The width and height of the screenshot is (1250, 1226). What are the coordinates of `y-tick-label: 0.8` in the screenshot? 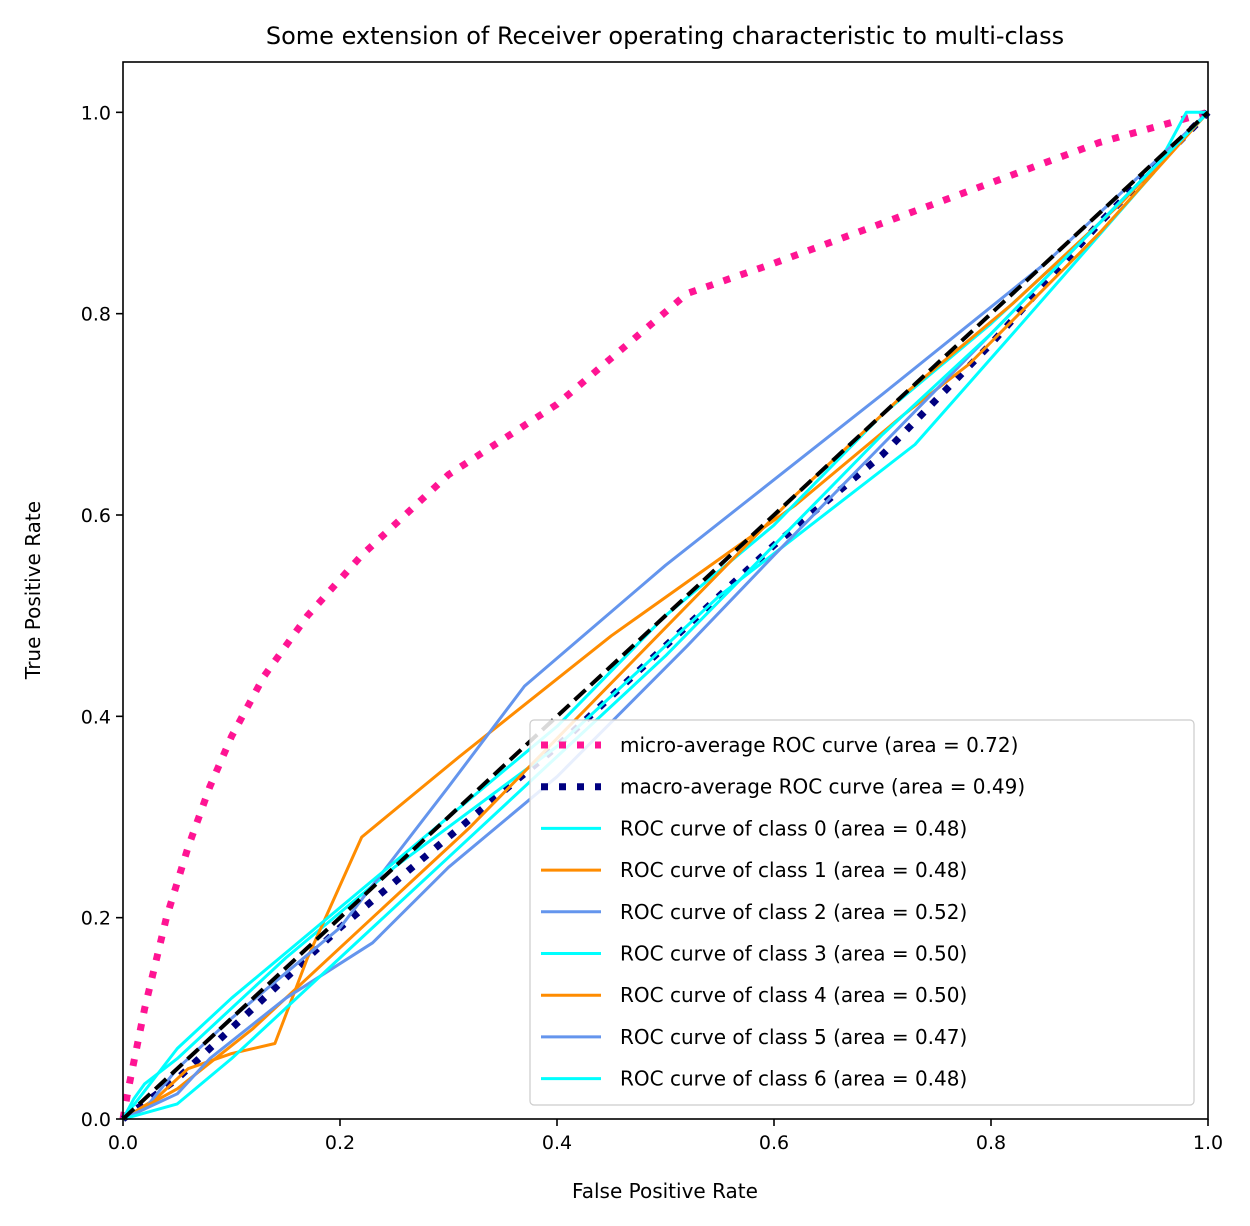 It's located at (96, 315).